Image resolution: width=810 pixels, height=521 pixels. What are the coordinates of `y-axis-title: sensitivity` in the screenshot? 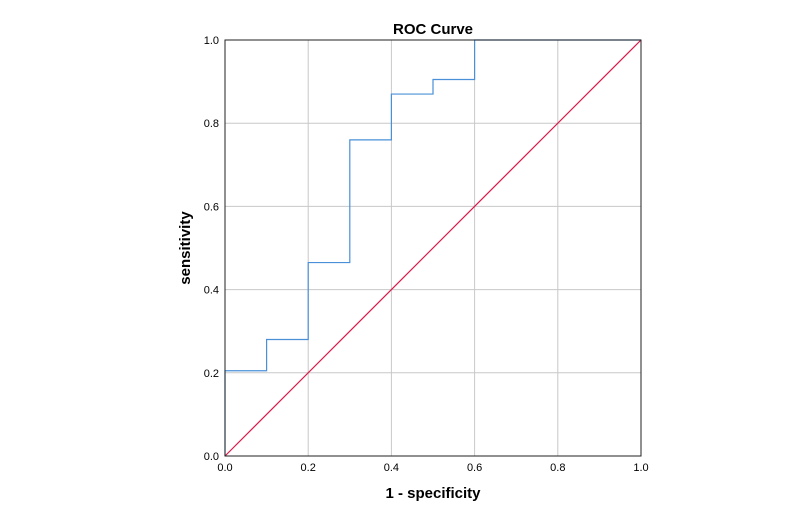 It's located at (185, 248).